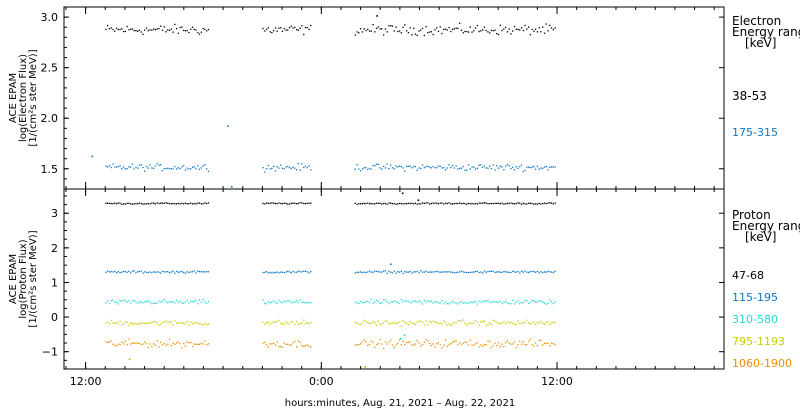 This screenshot has width=800, height=410. What do you see at coordinates (50, 68) in the screenshot?
I see `y-tick-label: 2.5` at bounding box center [50, 68].